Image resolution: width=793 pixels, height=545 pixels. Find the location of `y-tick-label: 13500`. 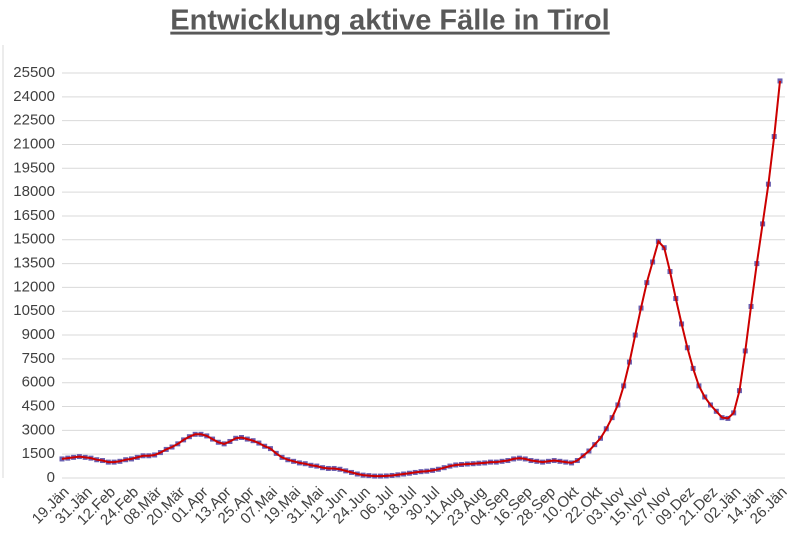

y-tick-label: 13500 is located at coordinates (34, 263).